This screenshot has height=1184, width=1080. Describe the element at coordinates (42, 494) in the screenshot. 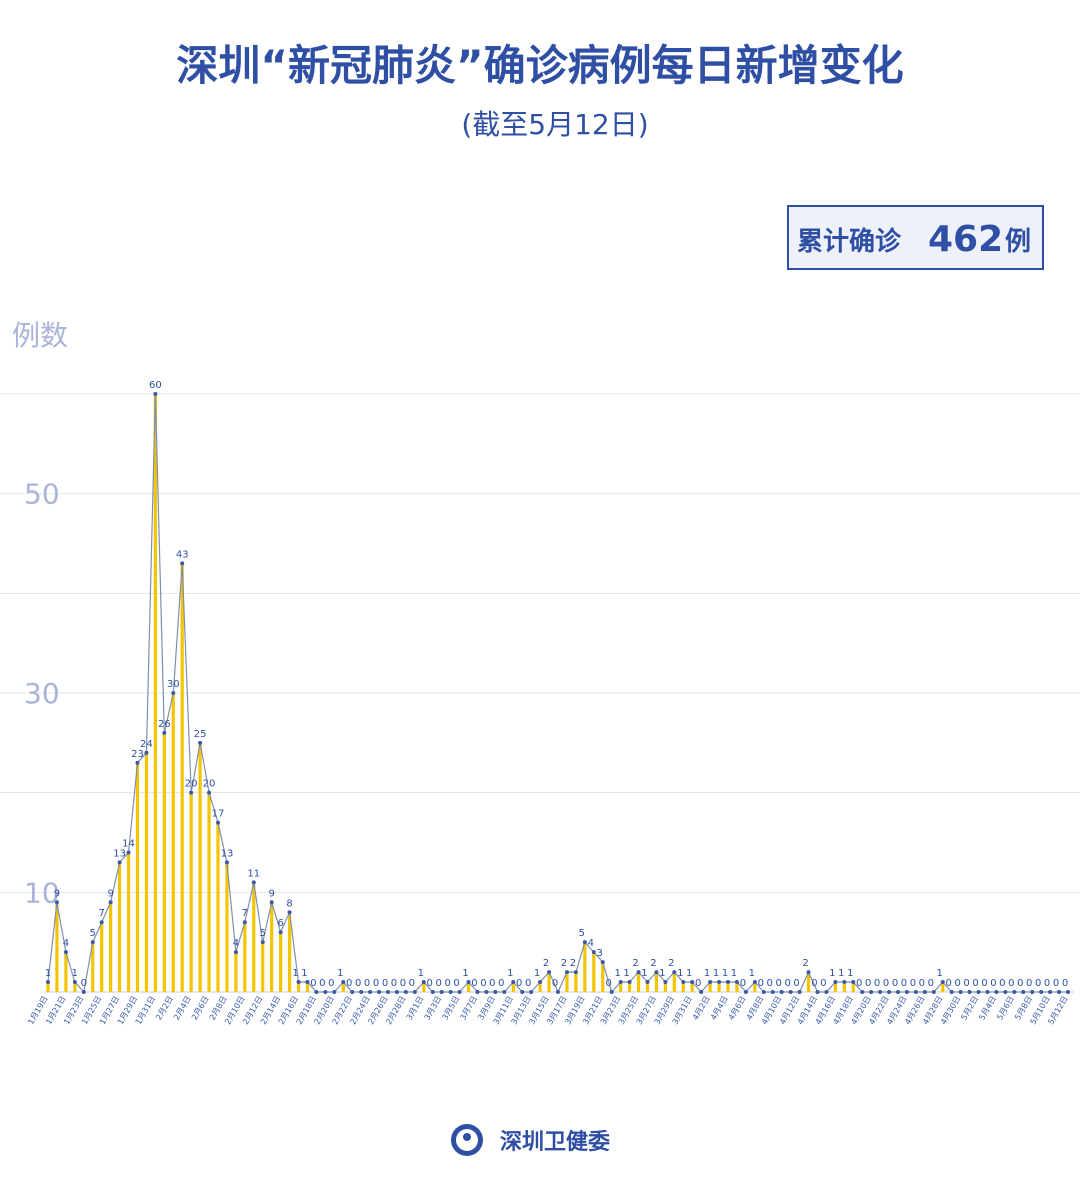

I see `y-tick-label: 50` at that location.